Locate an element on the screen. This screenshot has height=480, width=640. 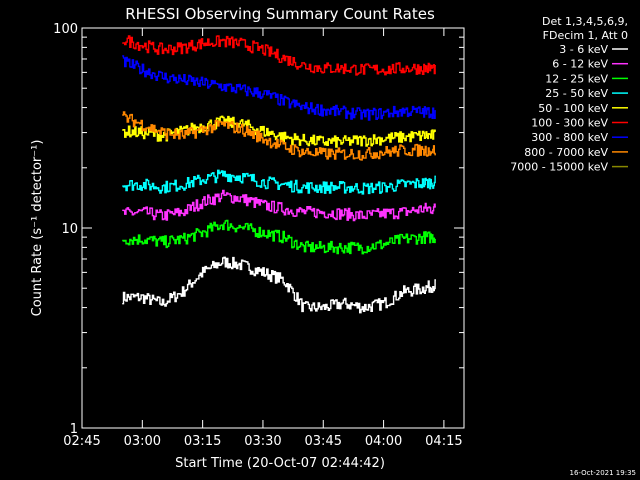
legend-item-label: 50 - 100 keV is located at coordinates (573, 108).